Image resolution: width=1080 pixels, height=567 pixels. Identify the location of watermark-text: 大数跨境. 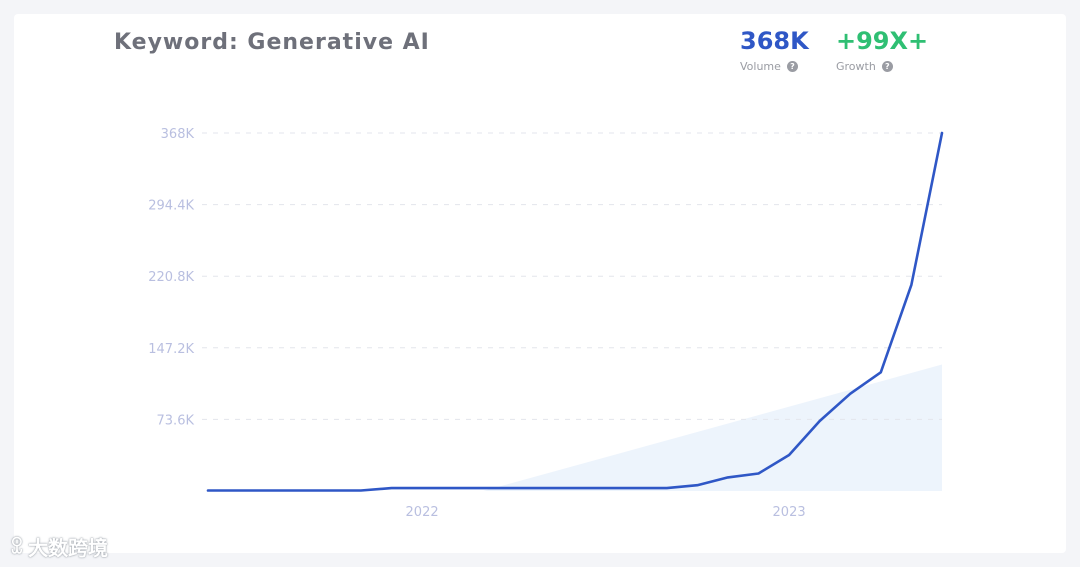
(68, 548).